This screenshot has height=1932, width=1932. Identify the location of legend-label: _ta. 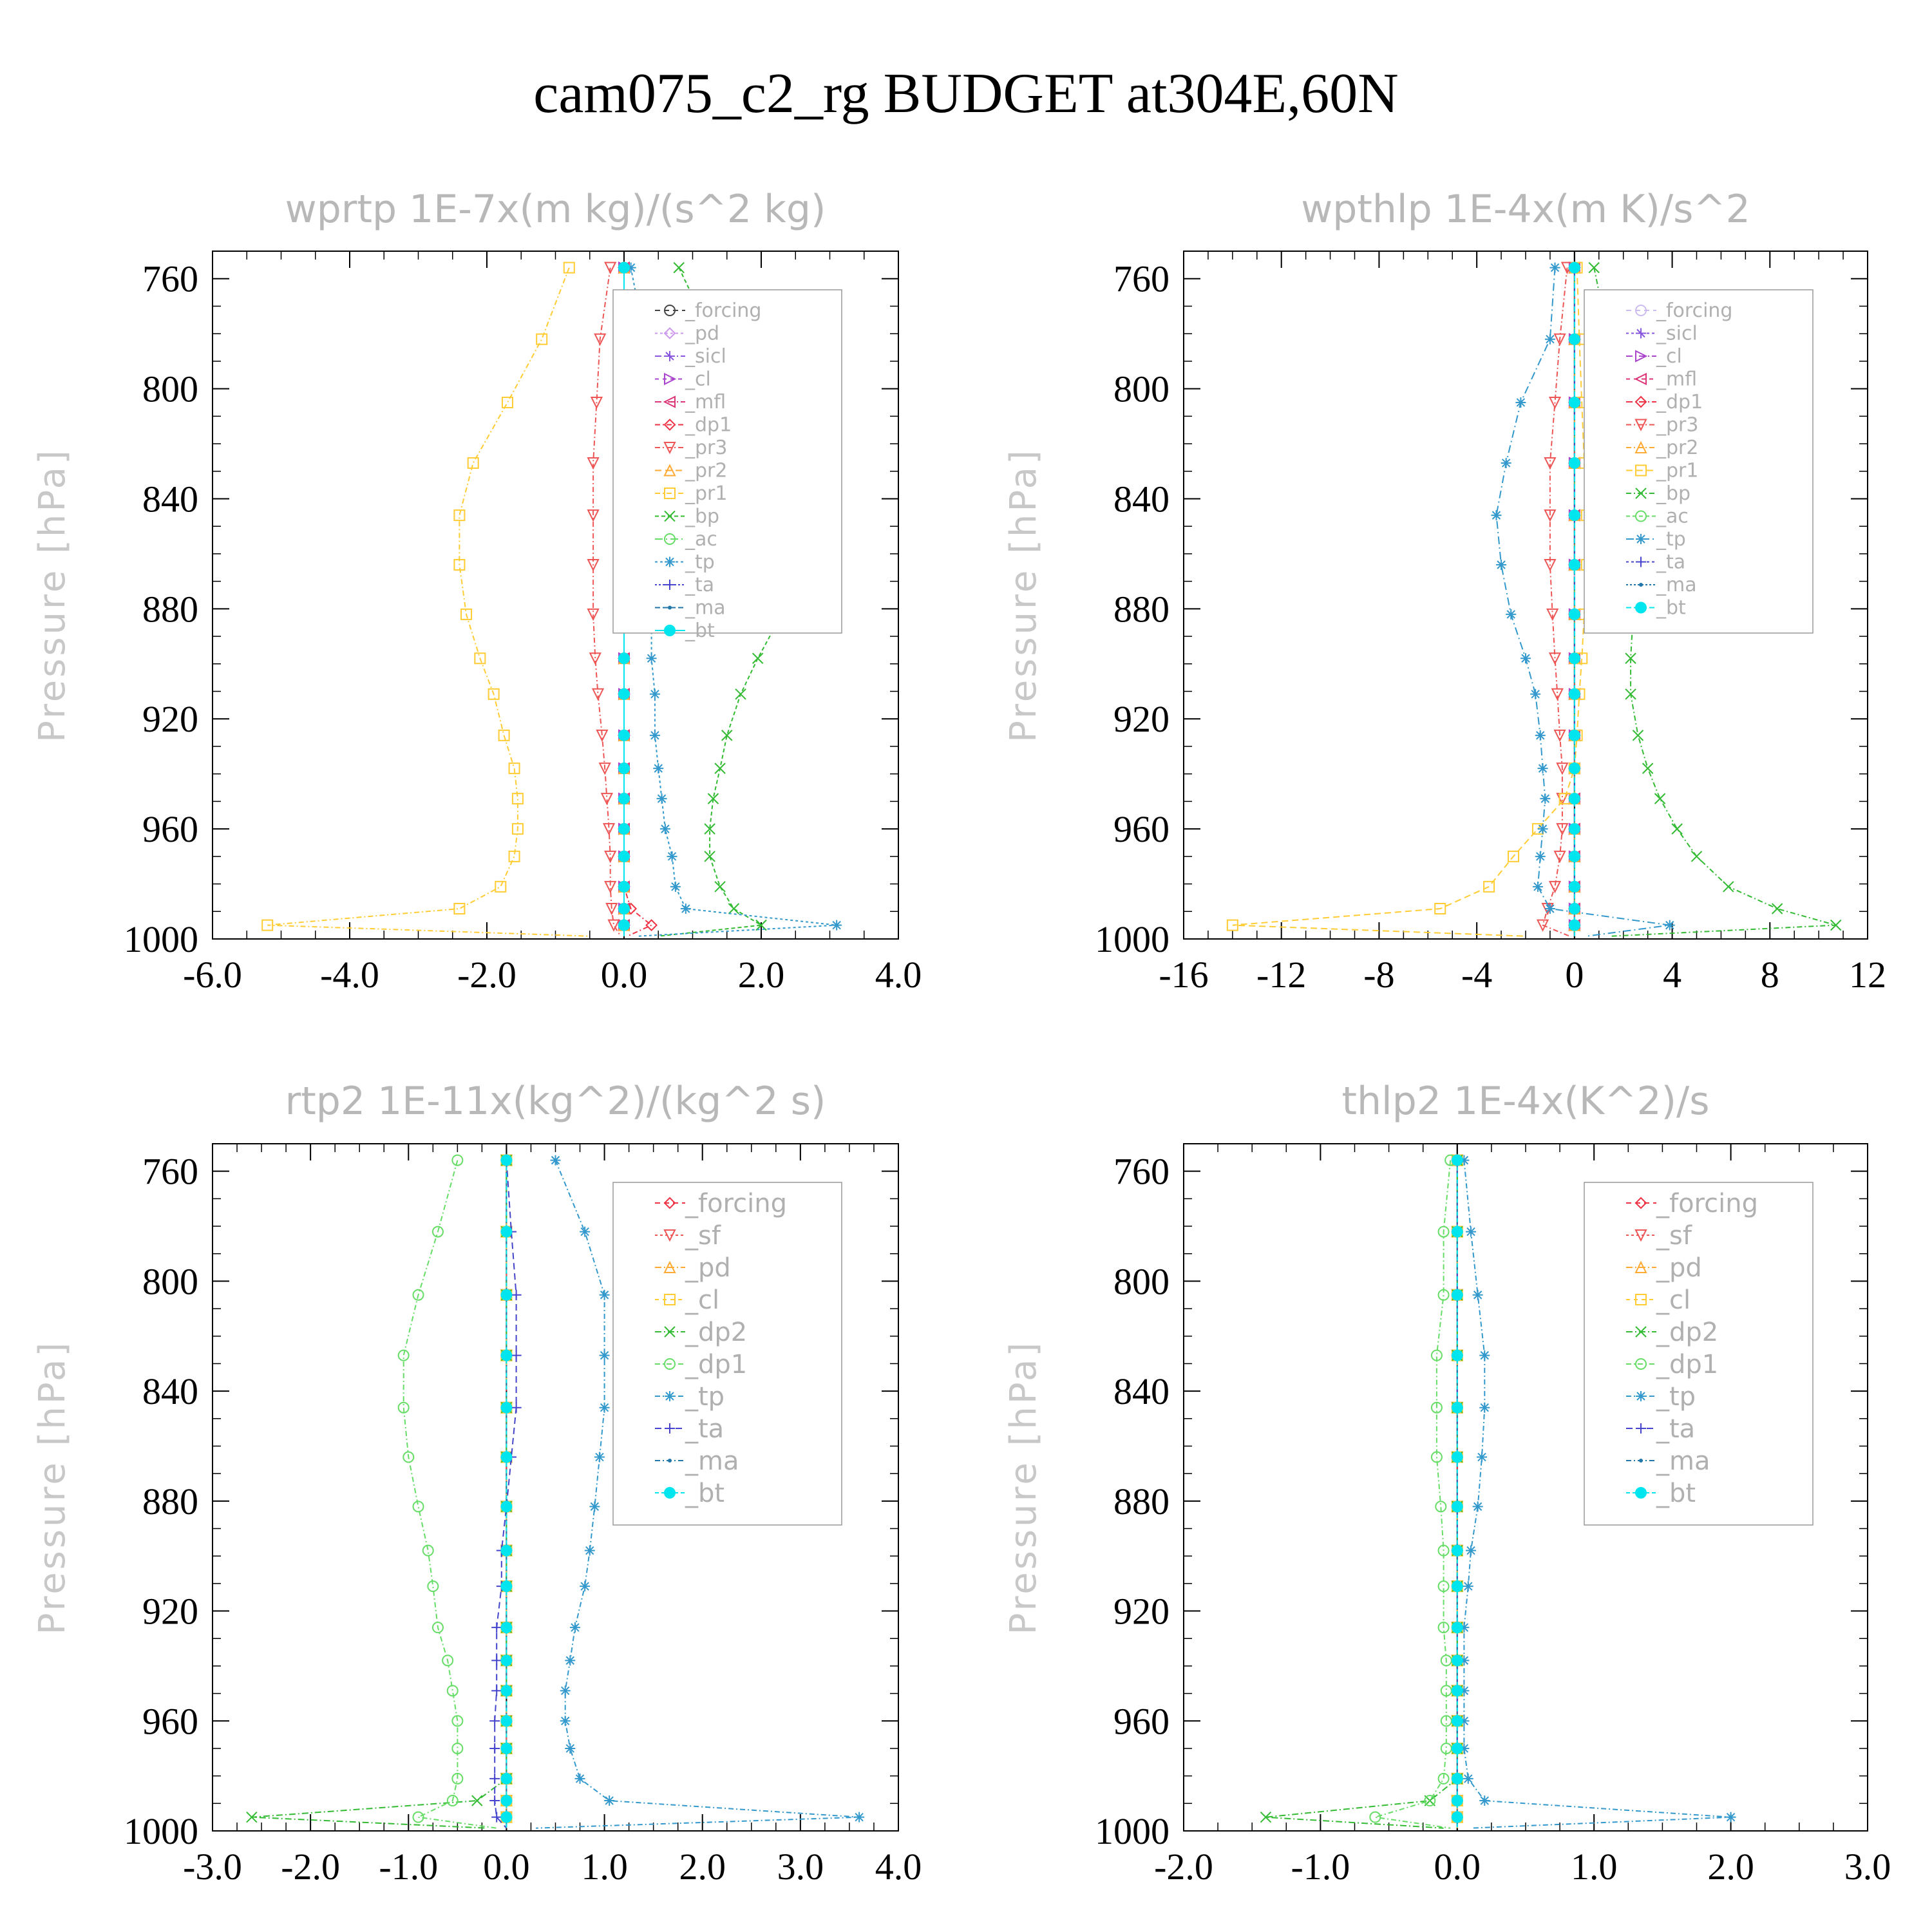
(1671, 562).